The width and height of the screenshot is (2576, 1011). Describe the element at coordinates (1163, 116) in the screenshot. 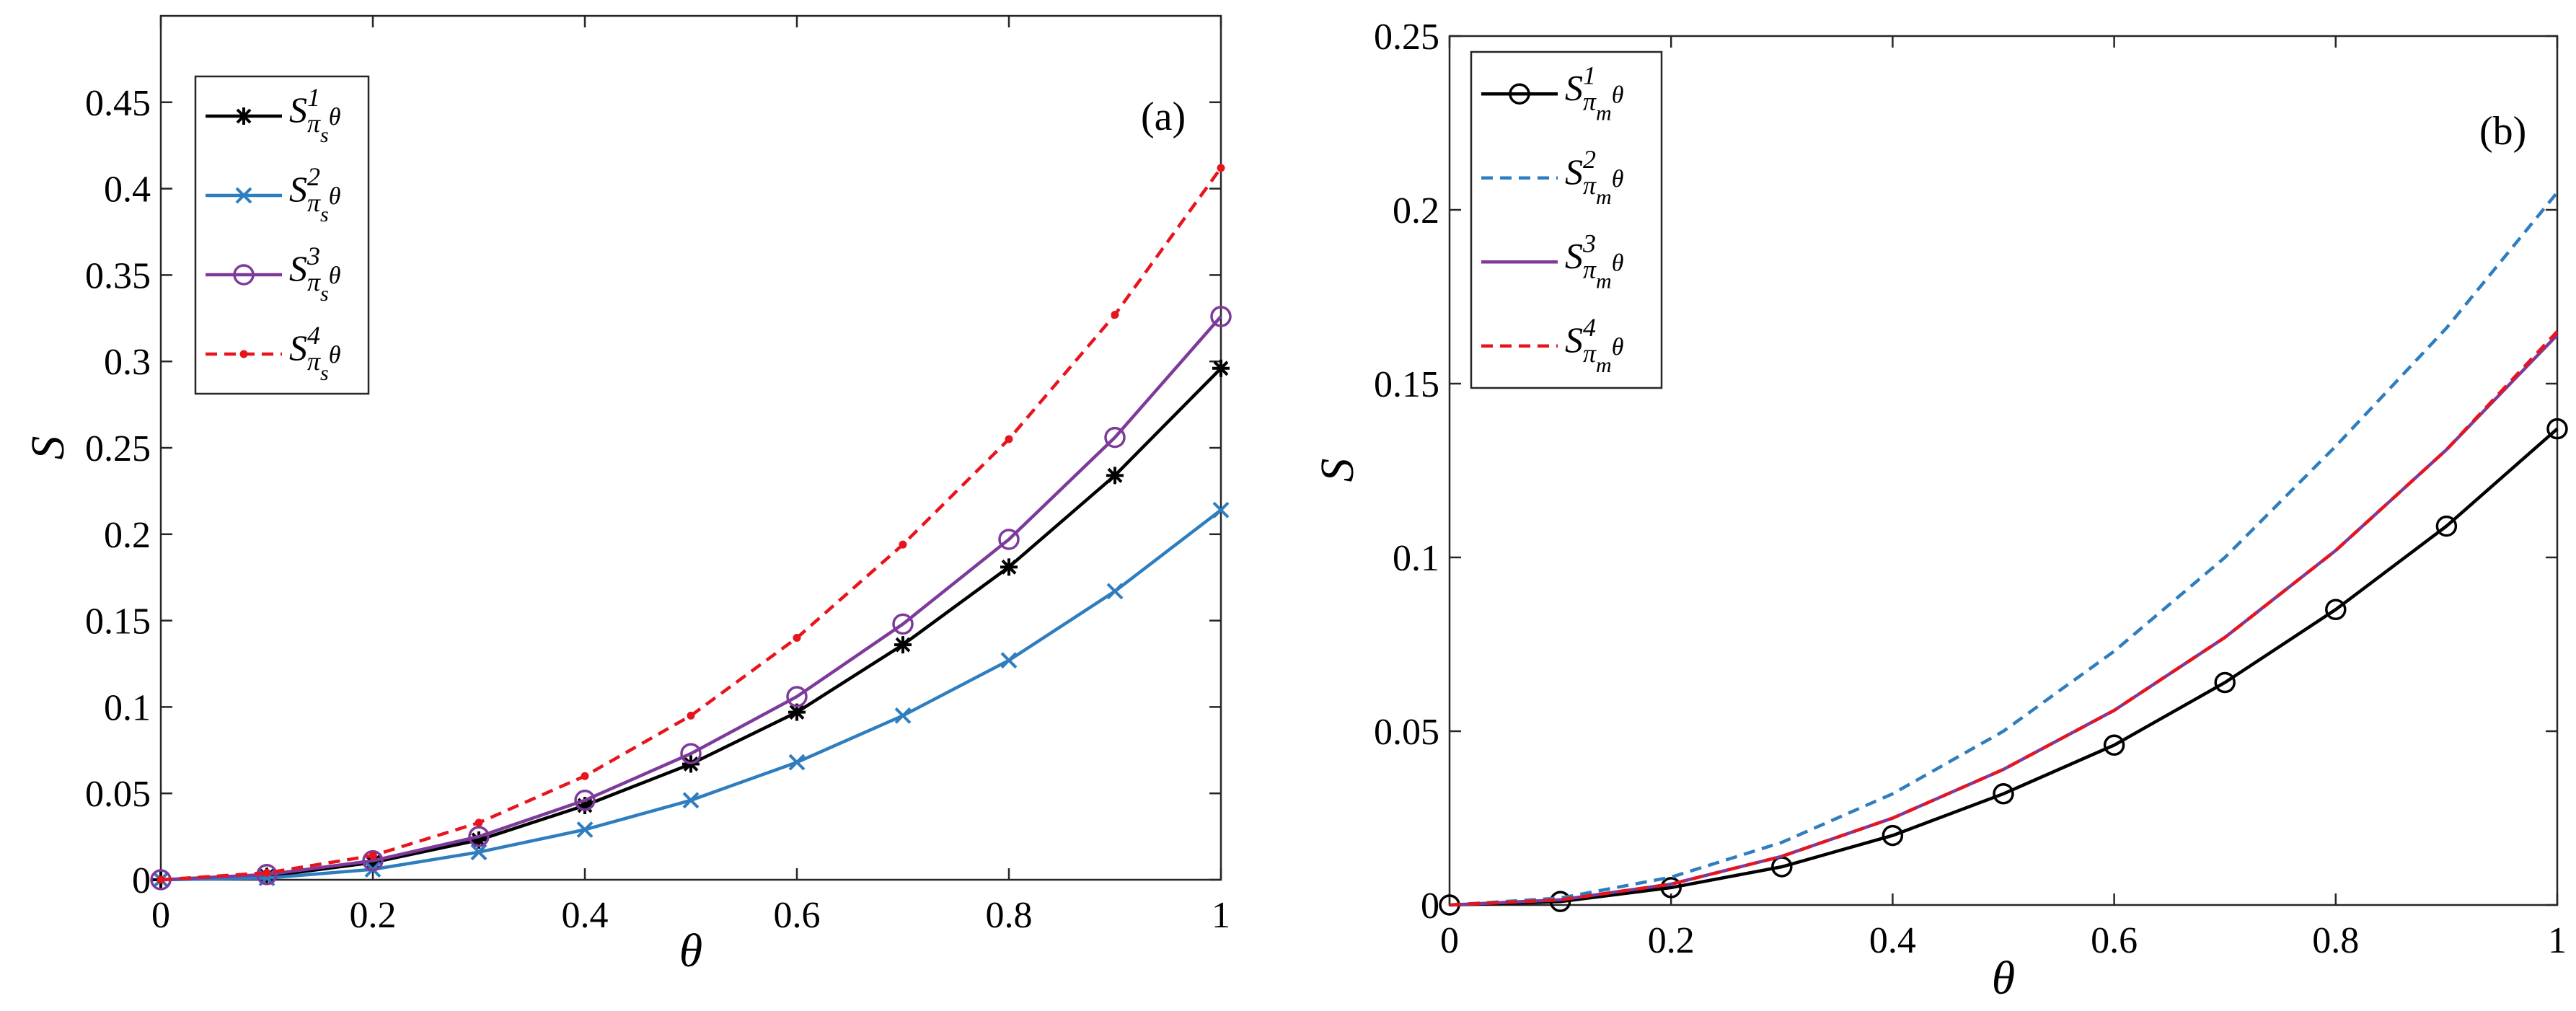

I see `panel-label: (a)` at that location.